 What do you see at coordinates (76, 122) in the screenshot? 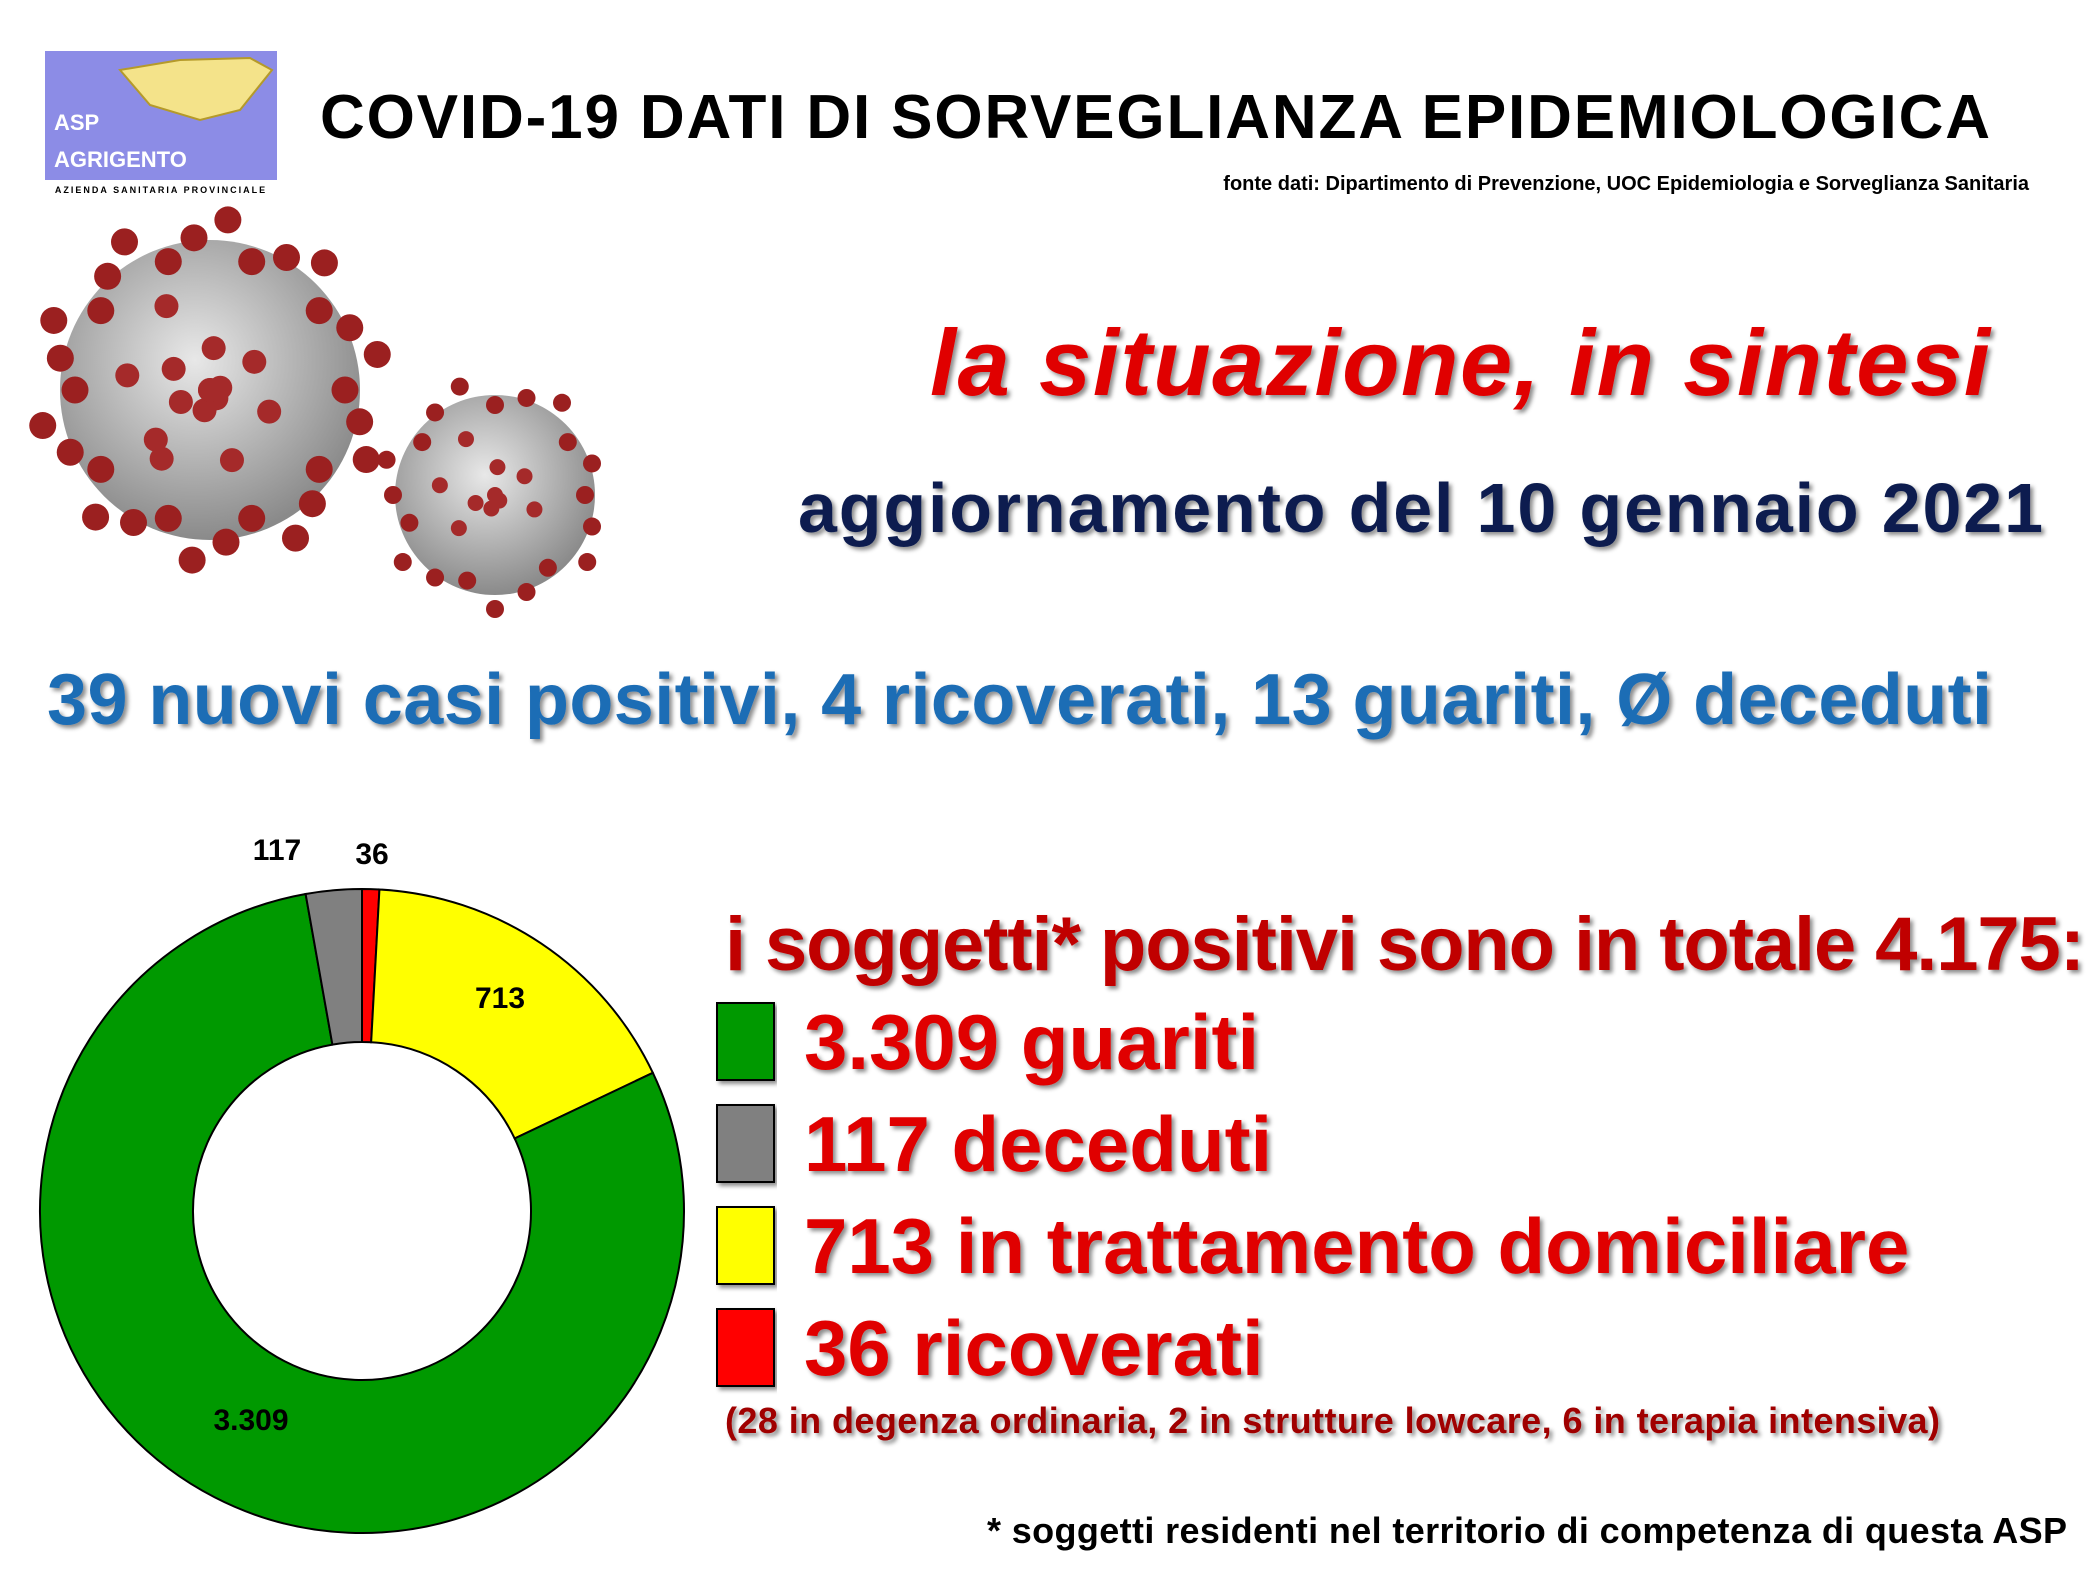
I see `logo-line1: ASP` at bounding box center [76, 122].